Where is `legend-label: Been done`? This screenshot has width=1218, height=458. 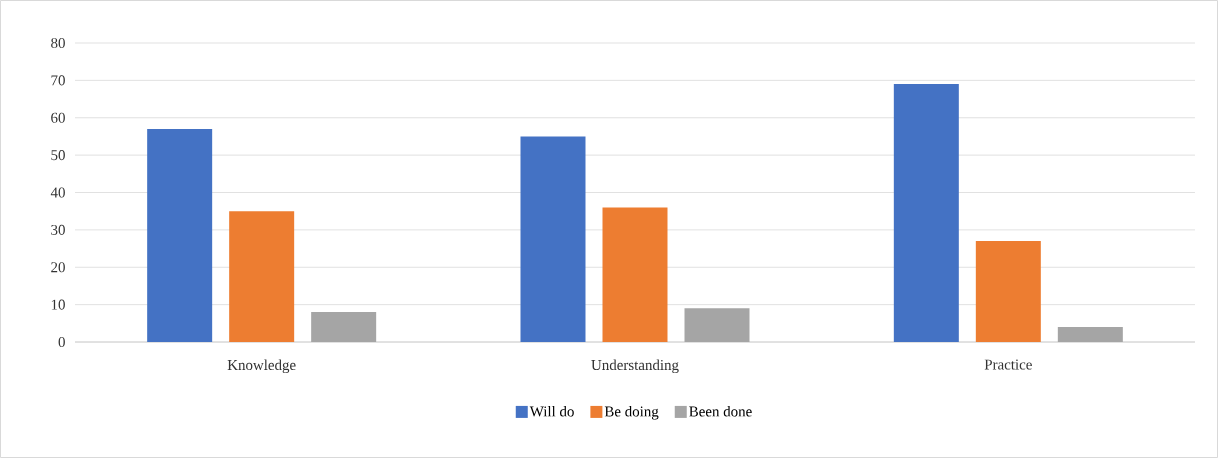
legend-label: Been done is located at coordinates (720, 411).